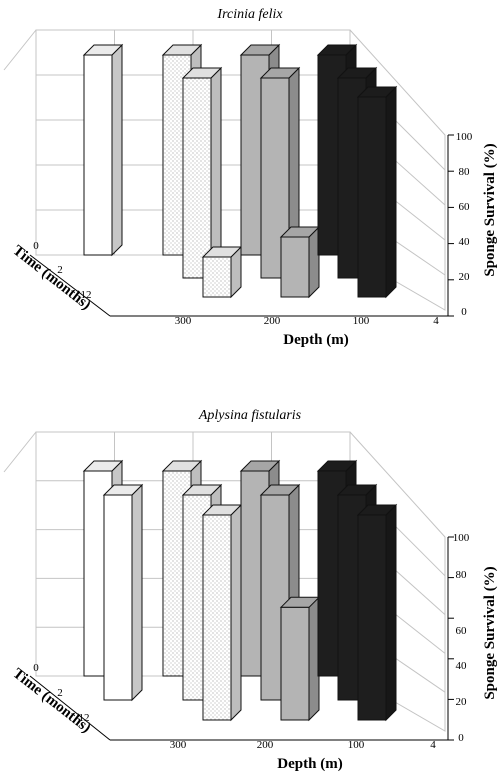 Image resolution: width=500 pixels, height=779 pixels. I want to click on bar-side-300m-t2, so click(137, 592).